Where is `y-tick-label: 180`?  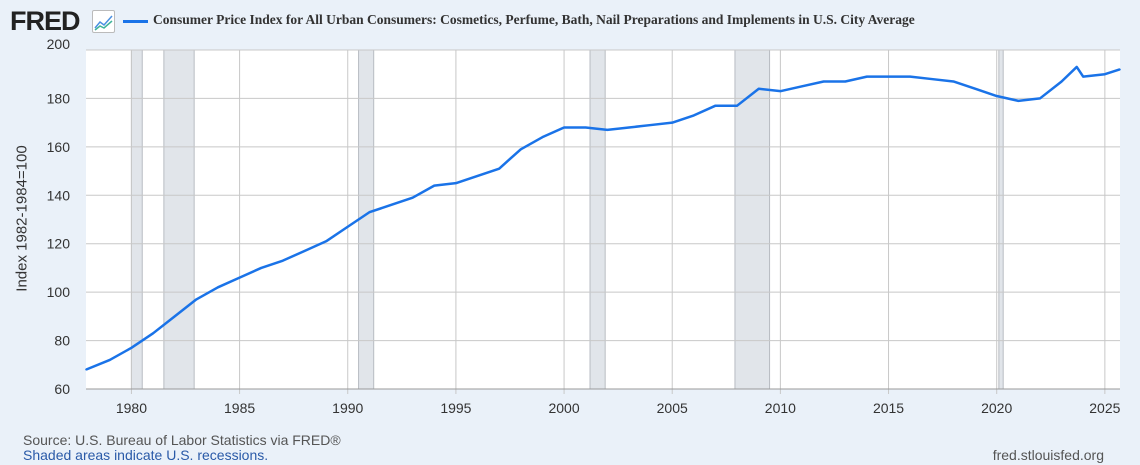
y-tick-label: 180 is located at coordinates (59, 98).